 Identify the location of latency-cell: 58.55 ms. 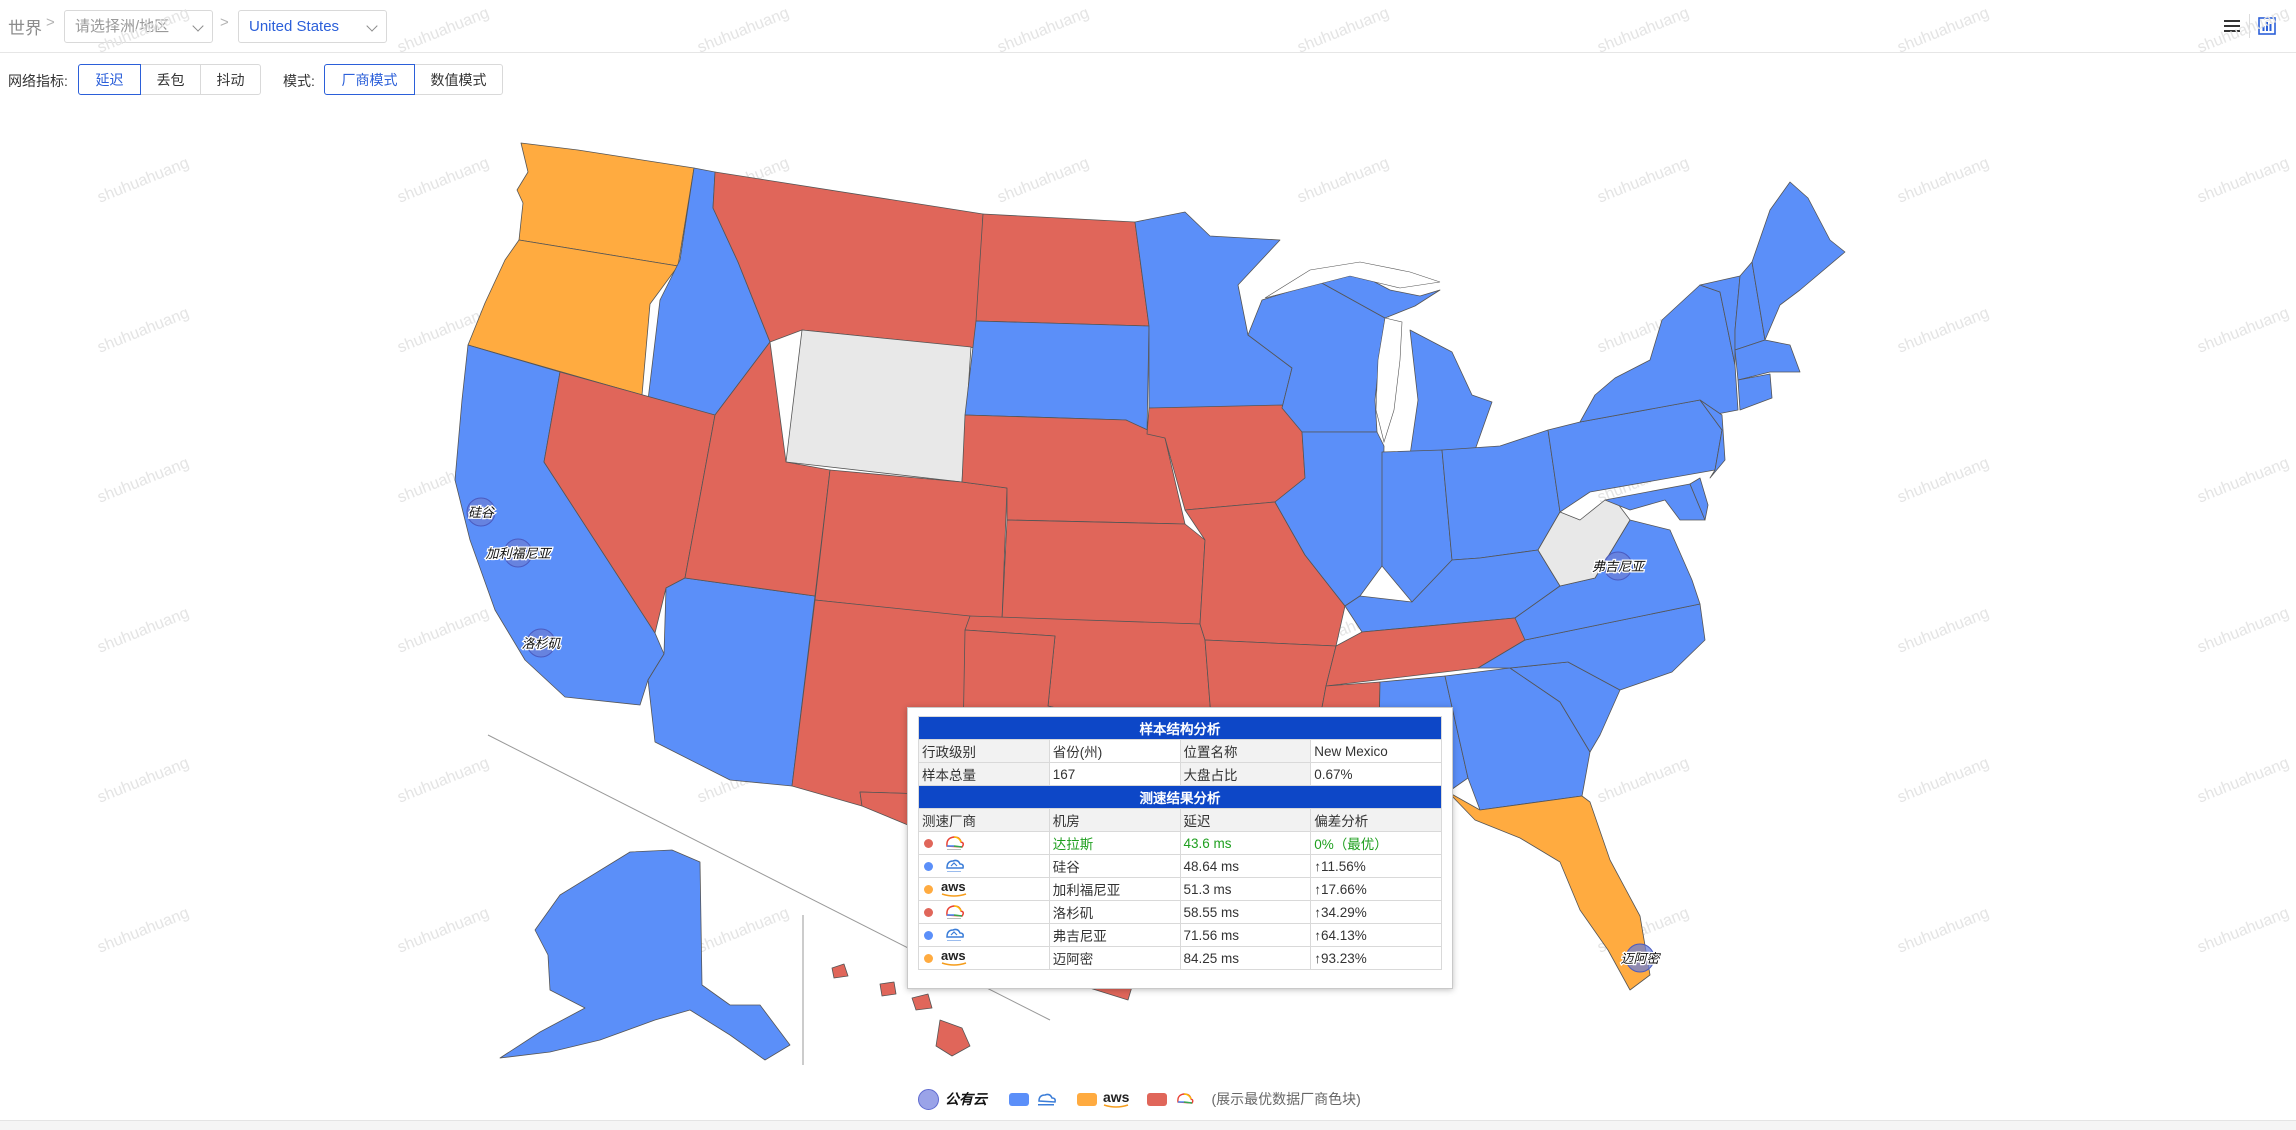
(1245, 912).